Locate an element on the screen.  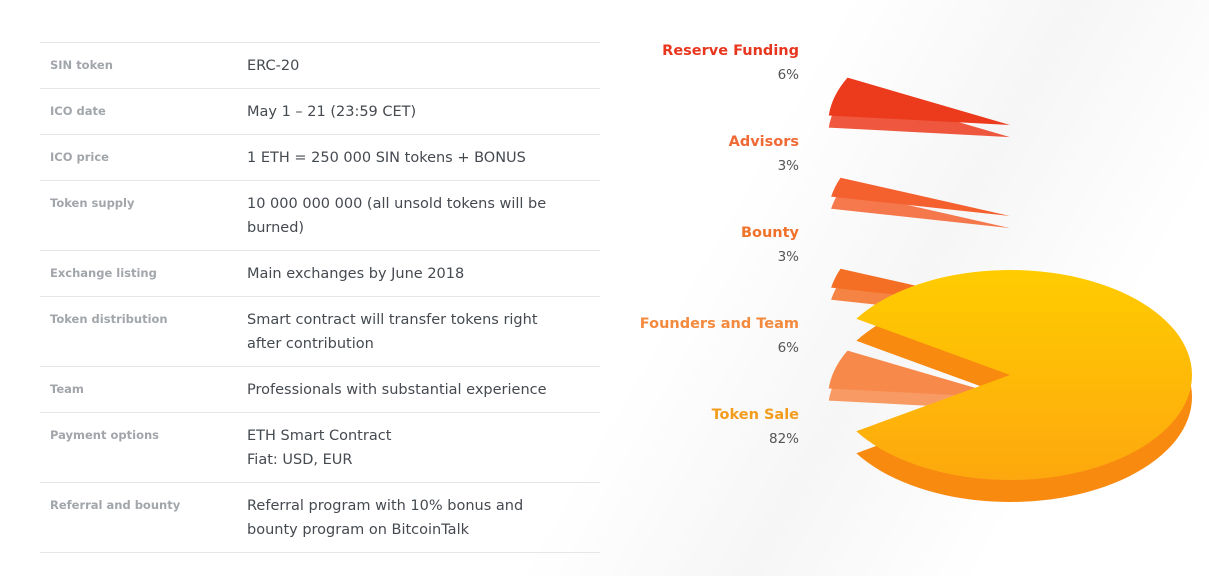
value-line: ETH Smart Contract is located at coordinates (319, 436).